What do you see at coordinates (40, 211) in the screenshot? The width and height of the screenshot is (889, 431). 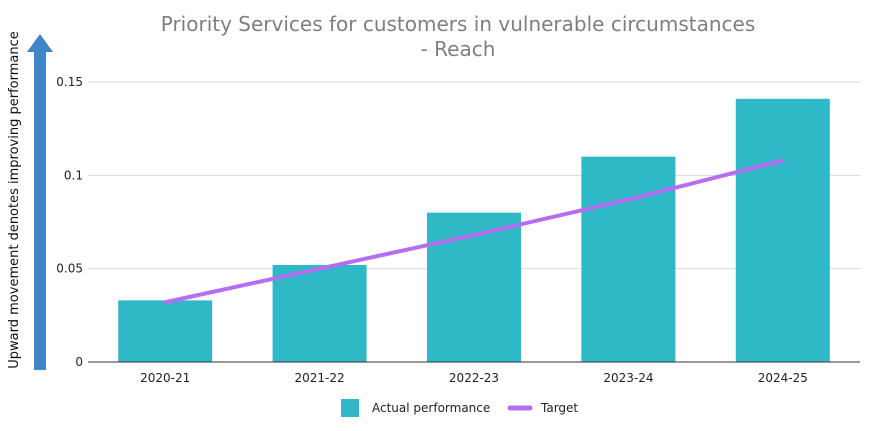 I see `upward-arrow-shaft` at bounding box center [40, 211].